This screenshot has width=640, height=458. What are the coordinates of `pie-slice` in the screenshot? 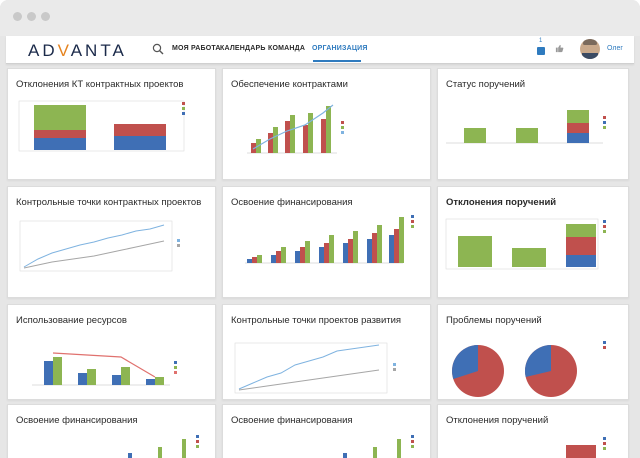 It's located at (465, 362).